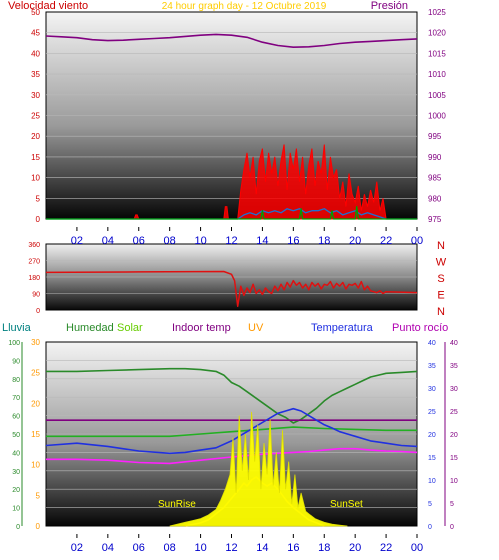  I want to click on wind-x-axis-tick-label: 18, so click(324, 241).